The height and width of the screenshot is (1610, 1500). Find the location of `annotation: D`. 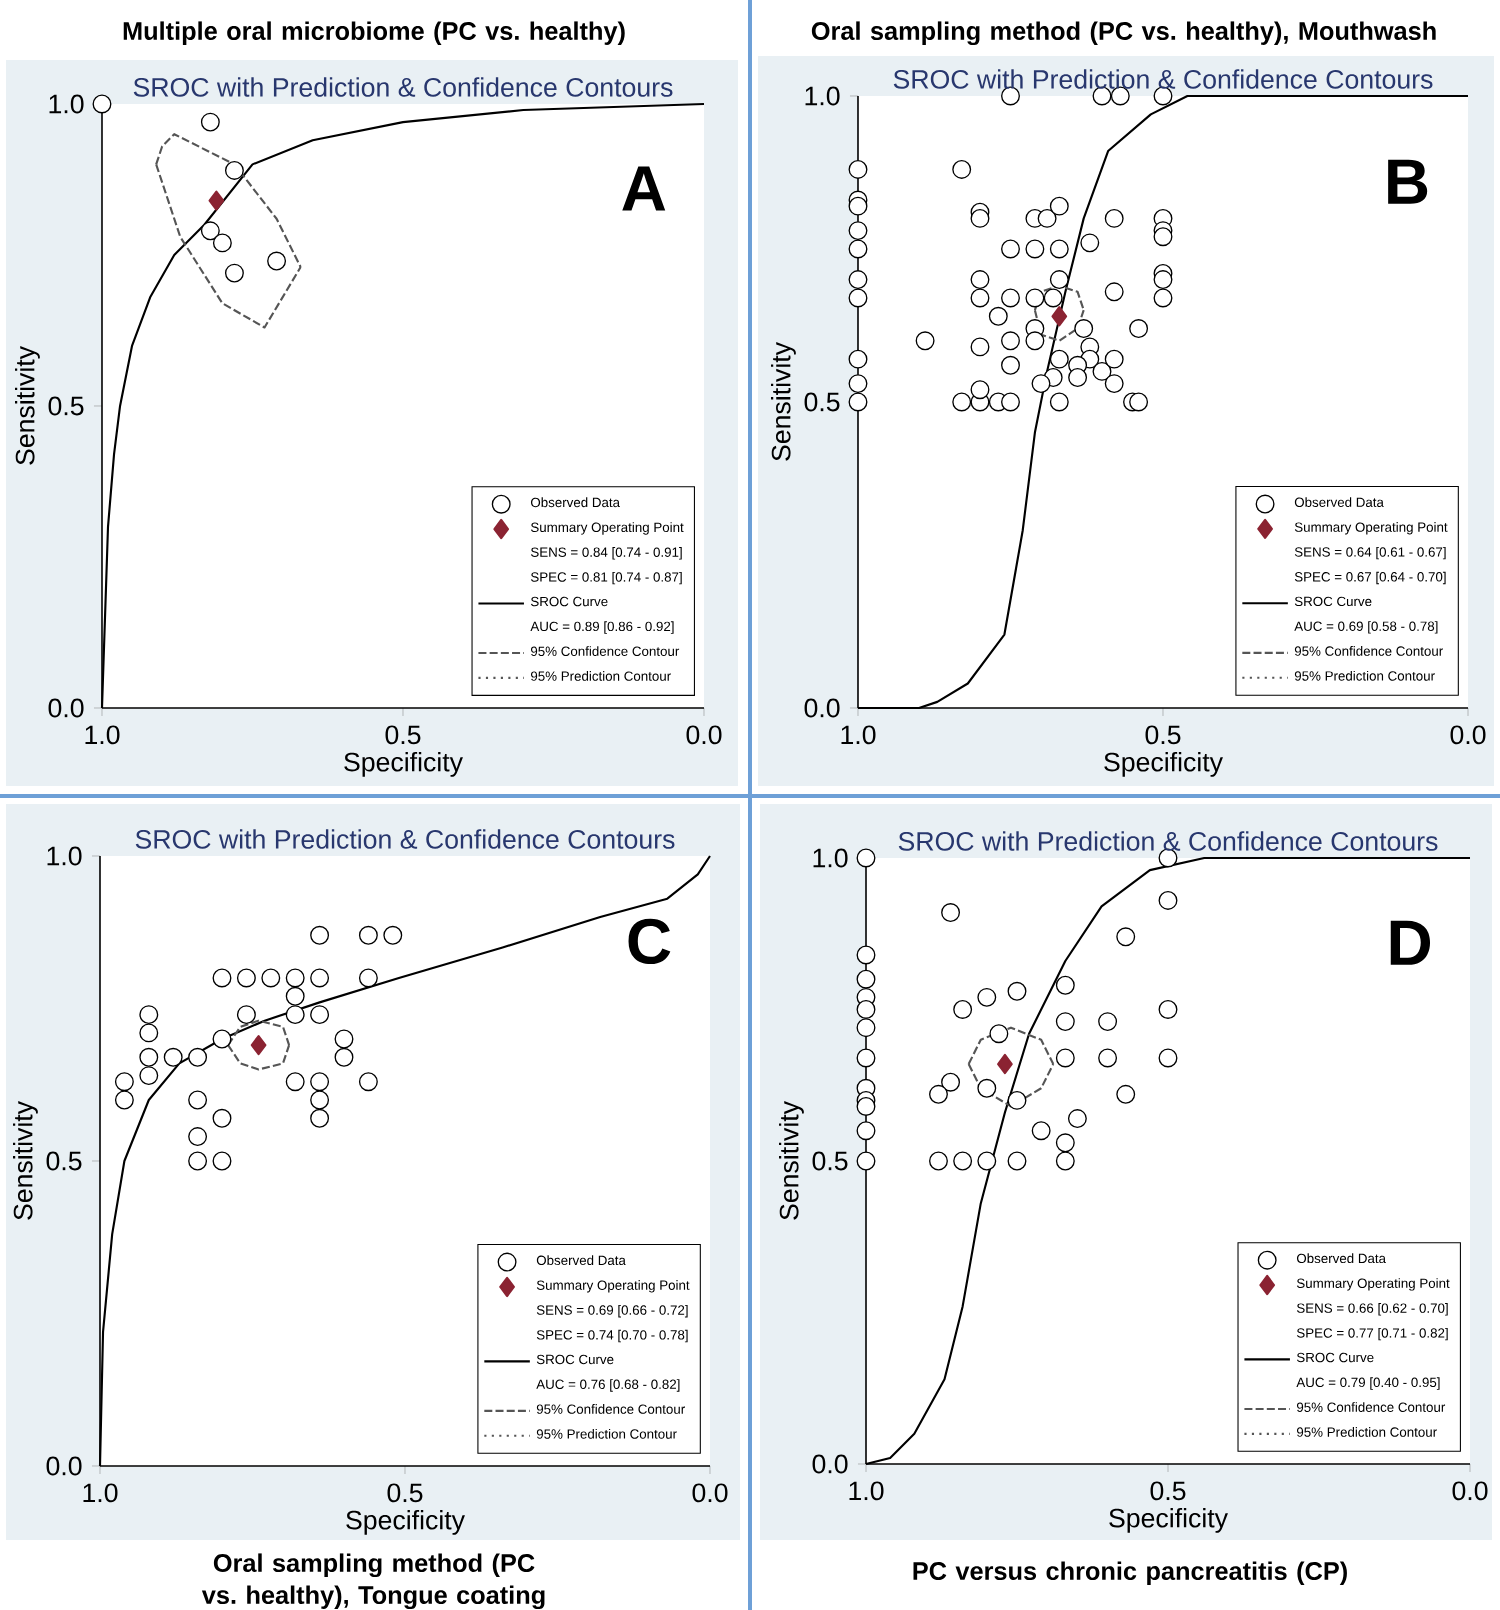

annotation: D is located at coordinates (1410, 942).